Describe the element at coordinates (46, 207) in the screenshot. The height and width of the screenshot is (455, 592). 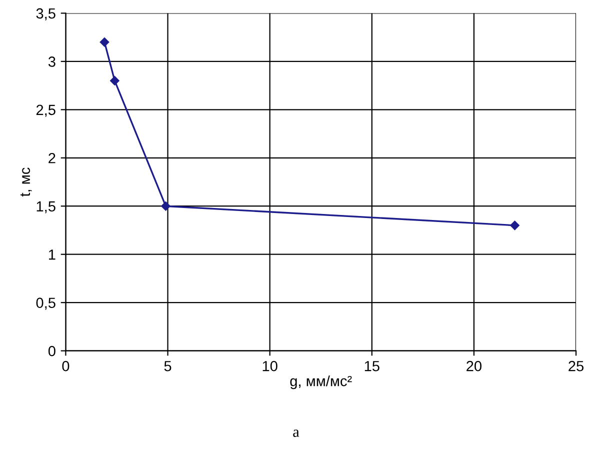
I see `y-tick-label: 1,5` at that location.